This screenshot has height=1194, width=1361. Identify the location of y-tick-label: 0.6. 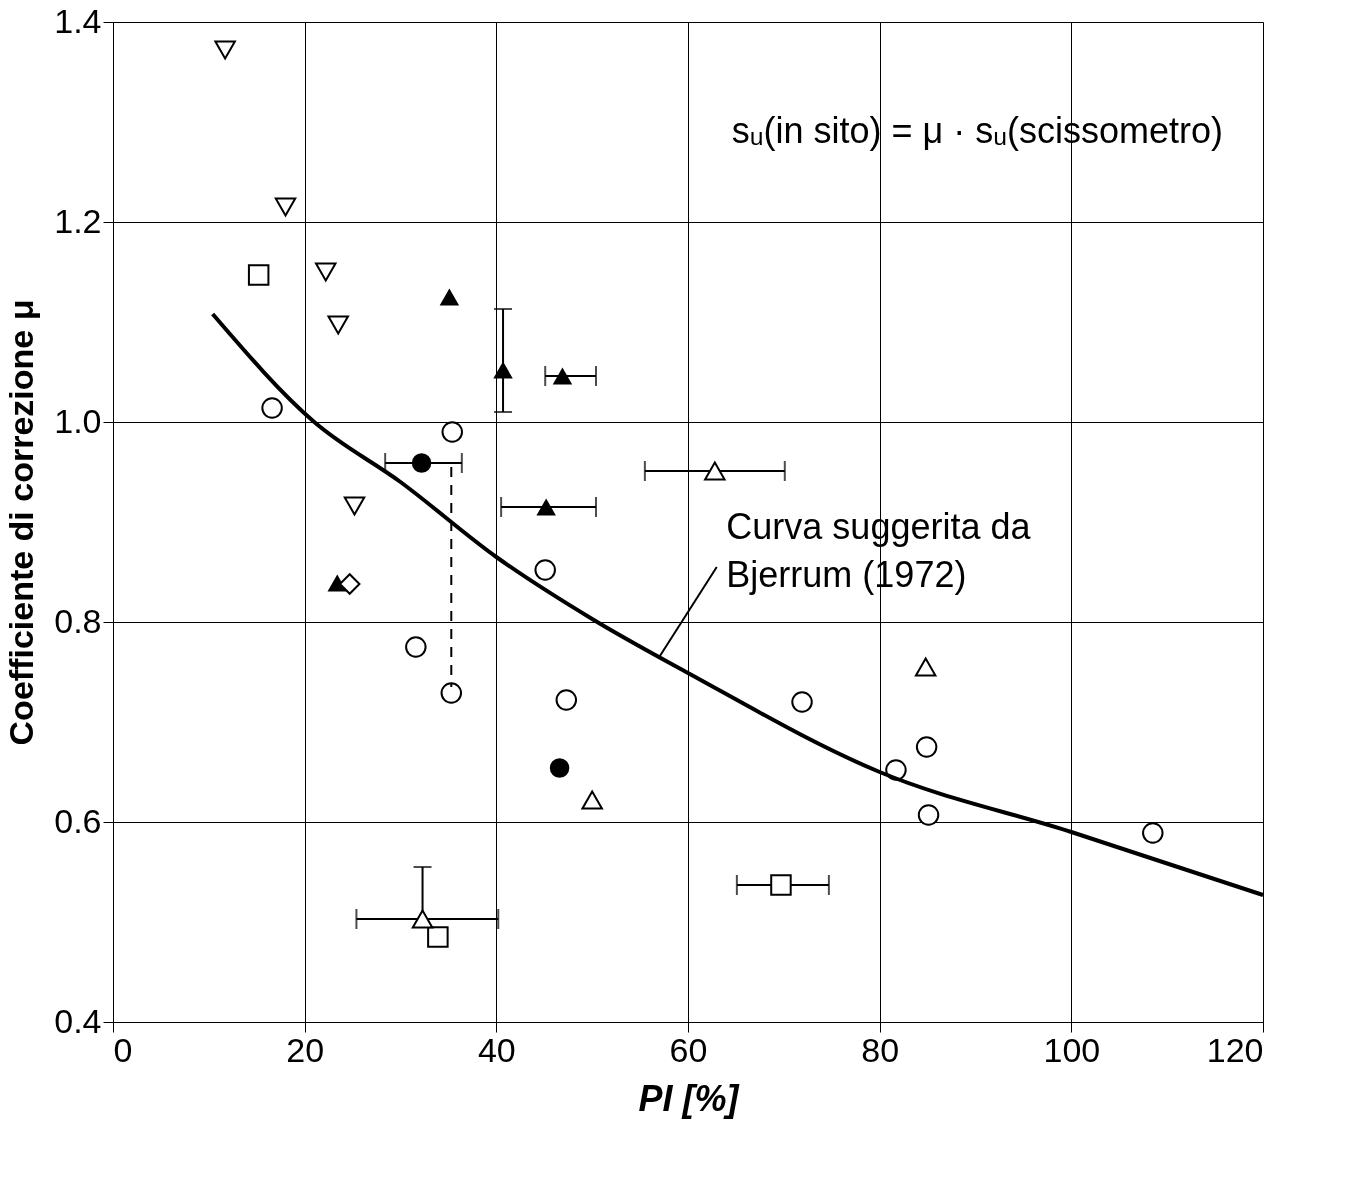
(78, 820).